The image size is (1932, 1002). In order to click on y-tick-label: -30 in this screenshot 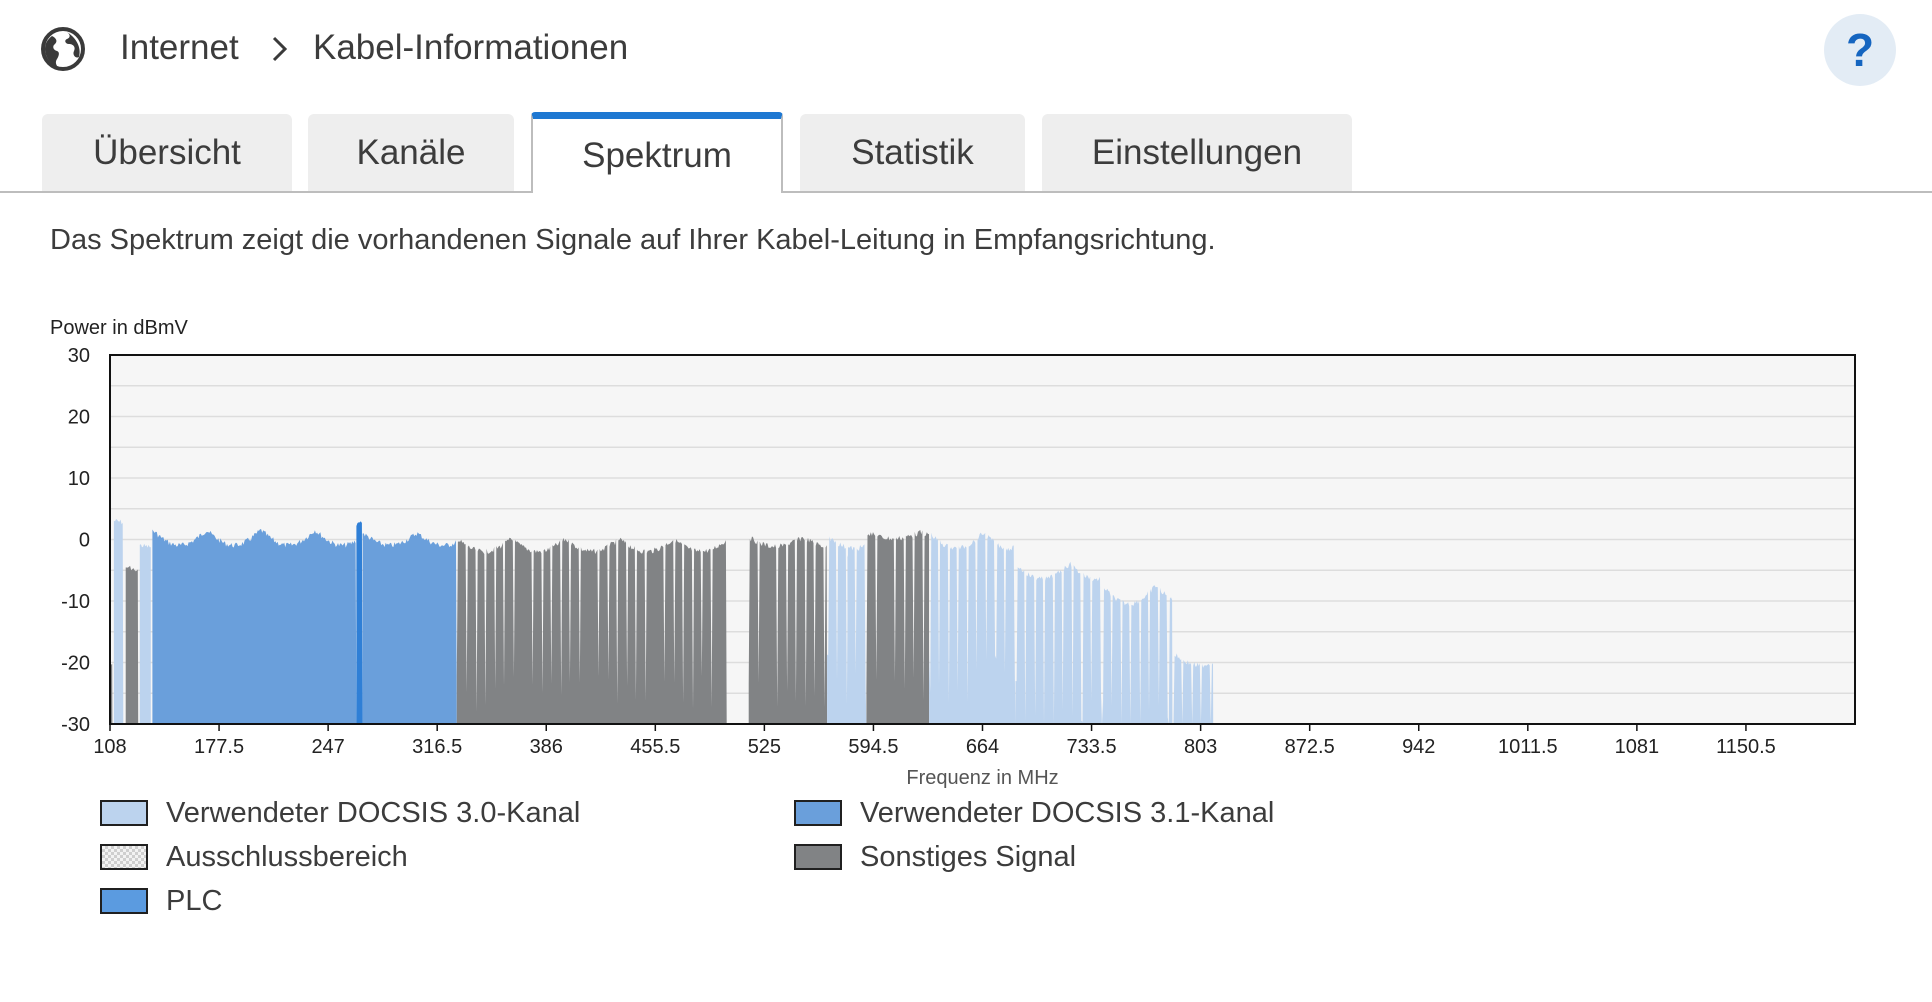, I will do `click(75, 725)`.